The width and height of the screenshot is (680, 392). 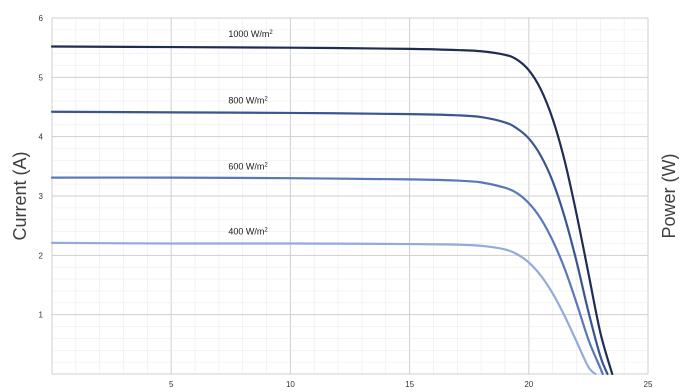 I want to click on series-label-2: 600 W/m2, so click(x=248, y=166).